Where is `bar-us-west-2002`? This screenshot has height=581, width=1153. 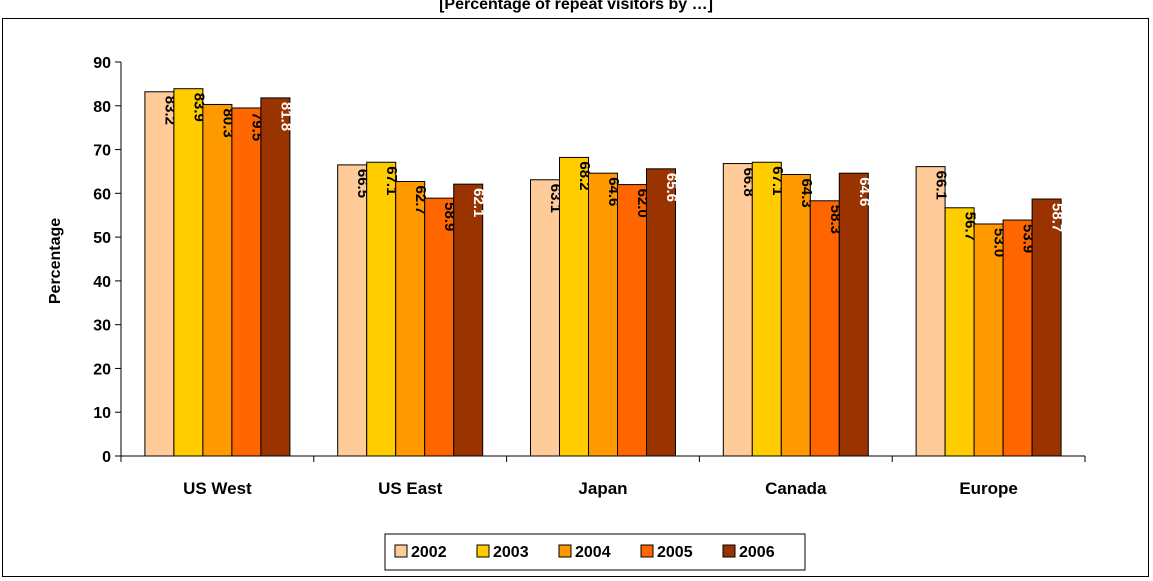 bar-us-west-2002 is located at coordinates (159, 274).